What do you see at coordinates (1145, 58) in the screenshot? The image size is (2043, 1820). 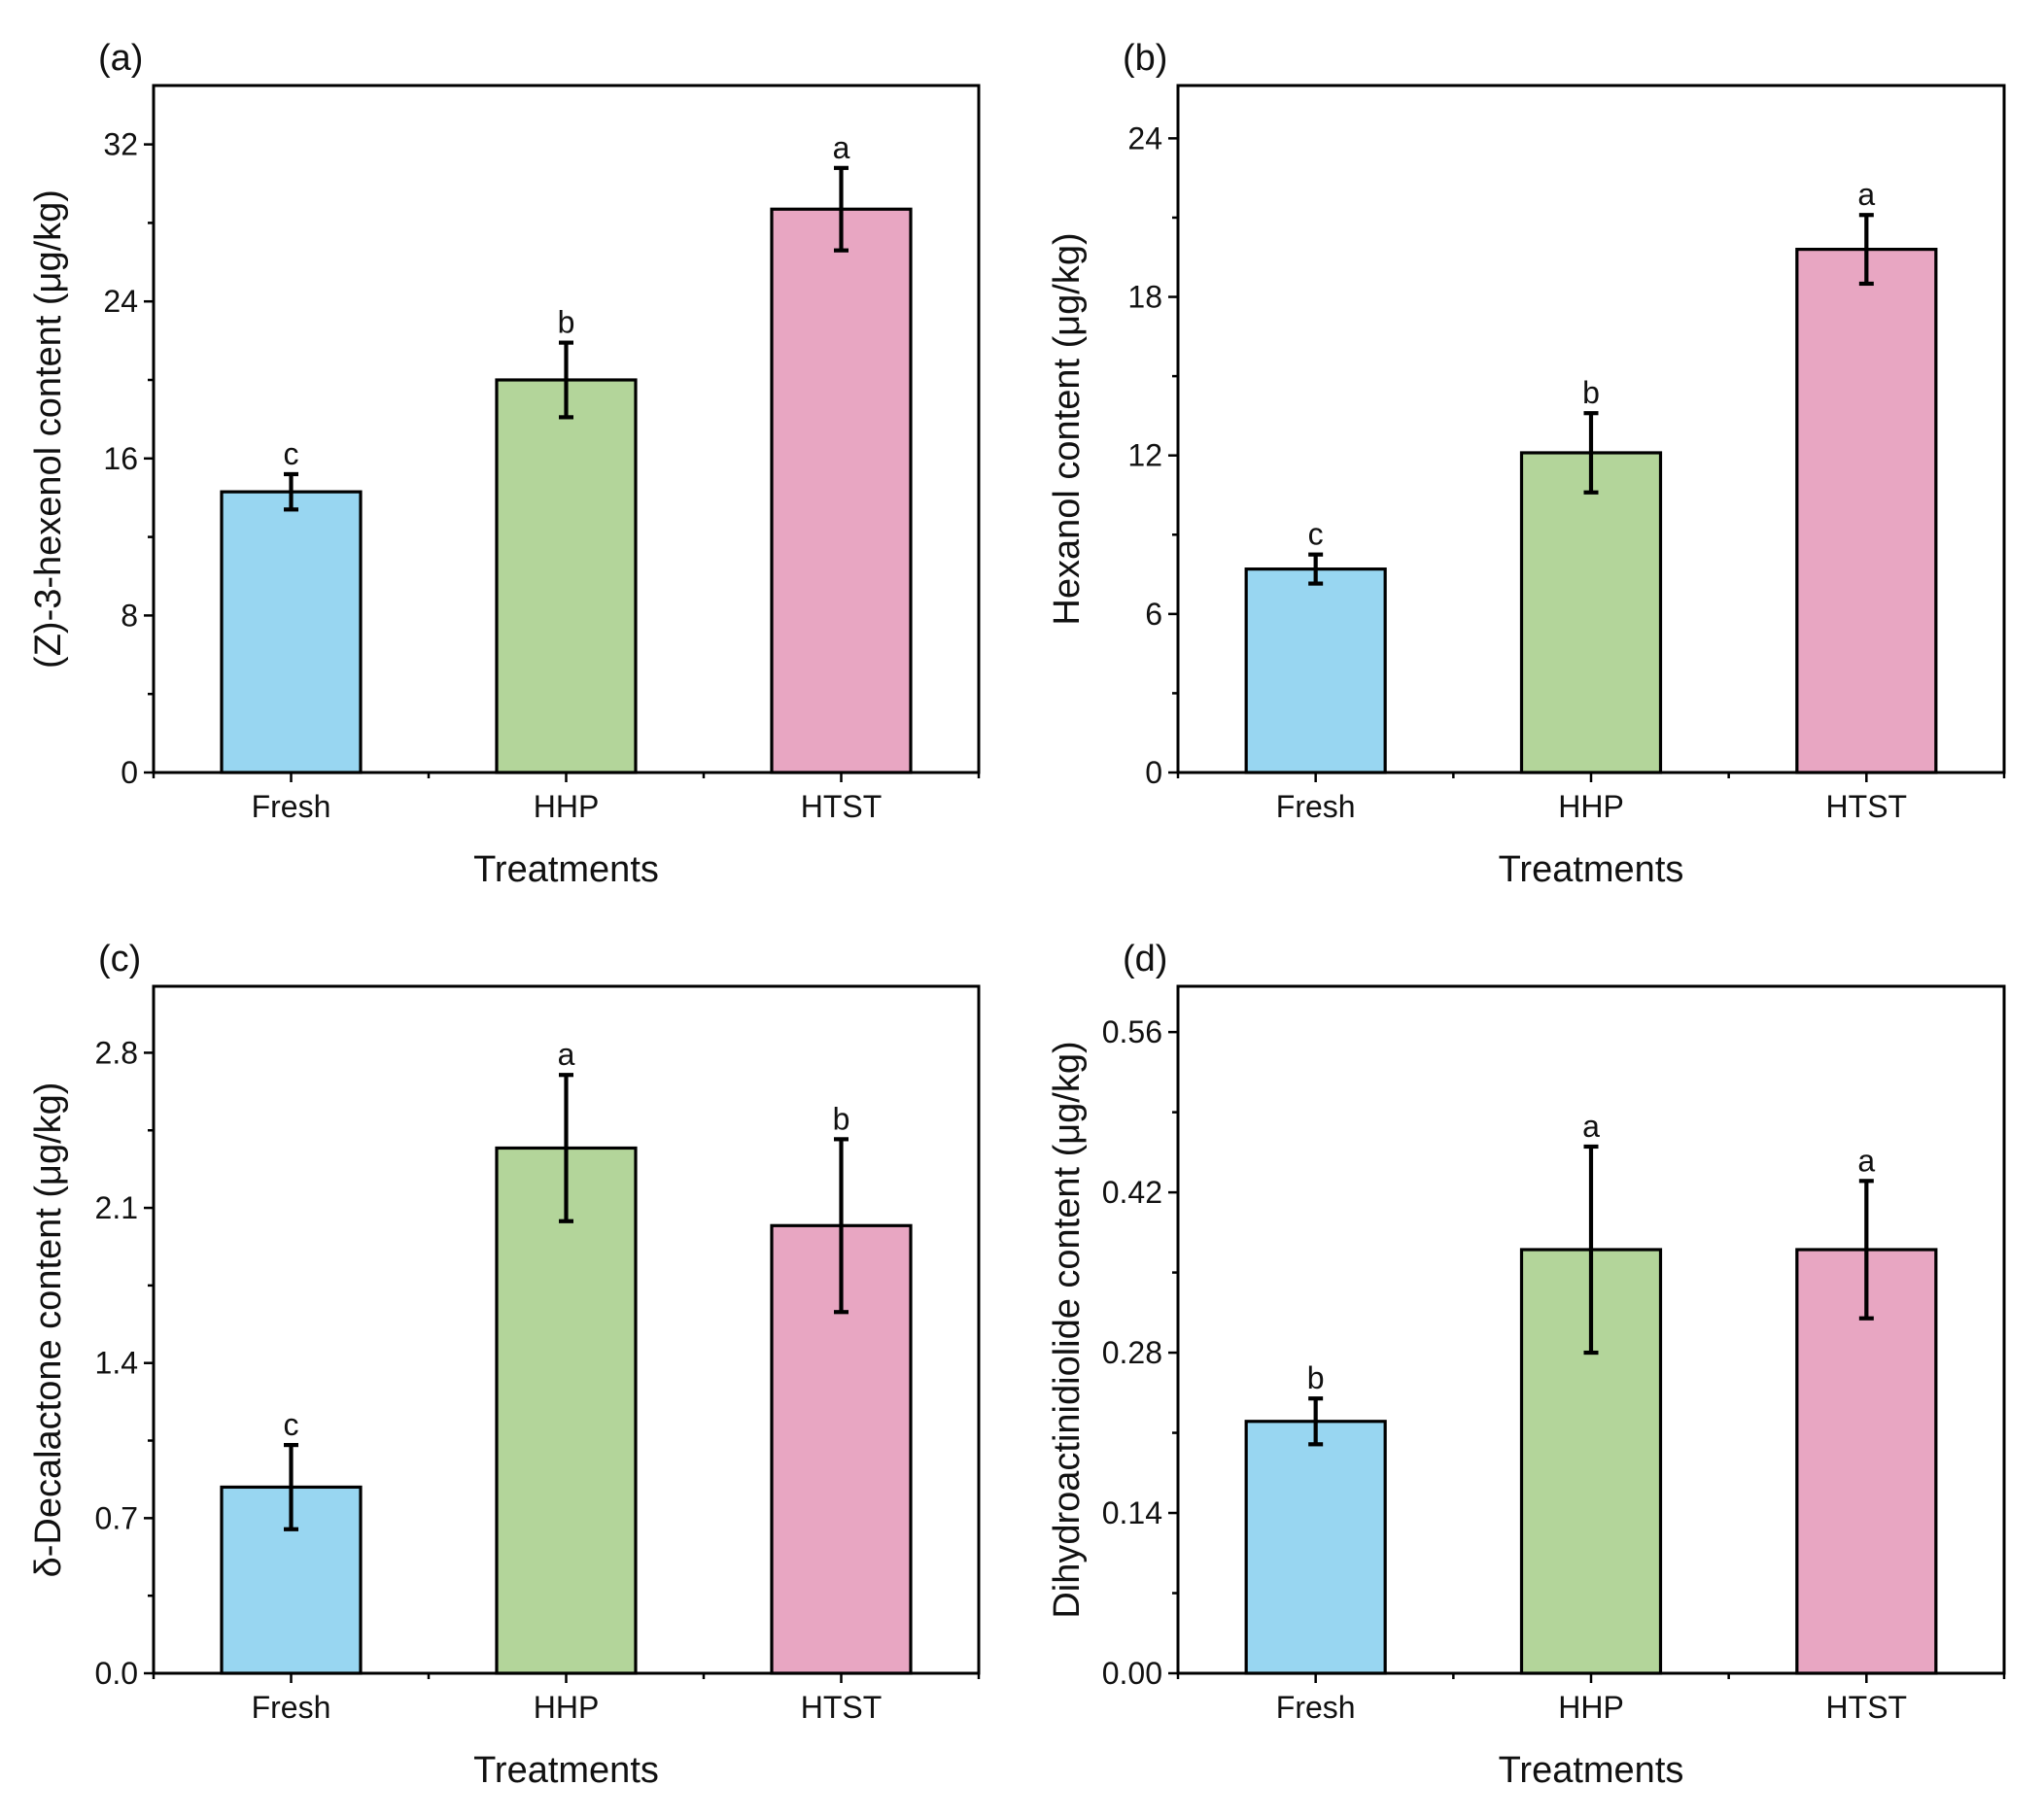 I see `panel-label: (b)` at bounding box center [1145, 58].